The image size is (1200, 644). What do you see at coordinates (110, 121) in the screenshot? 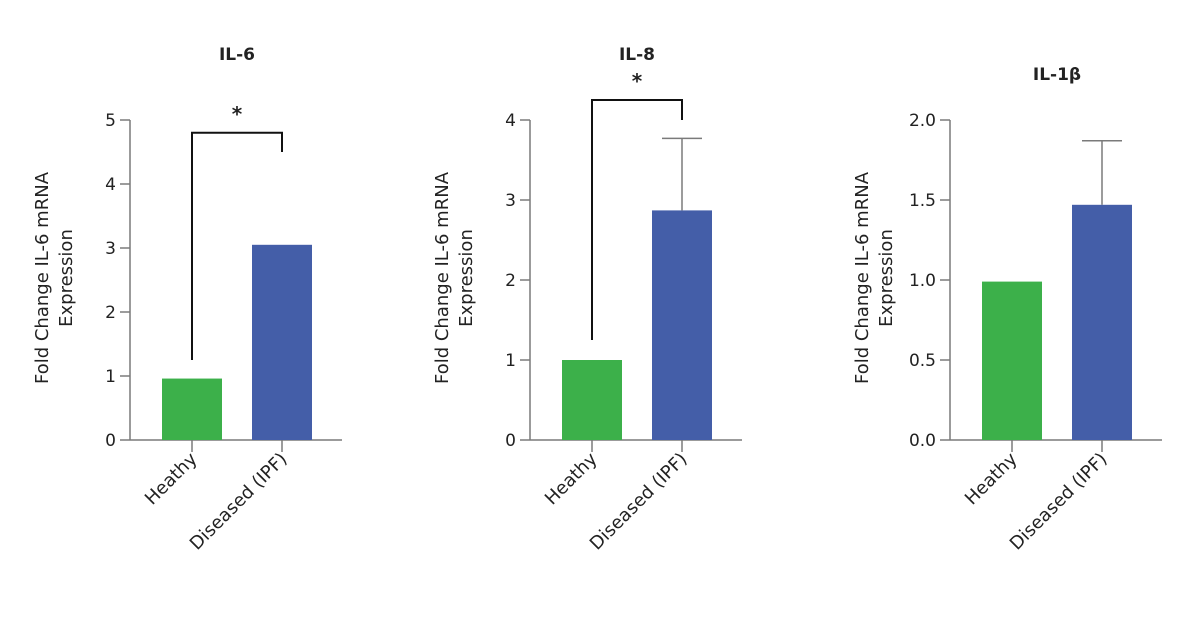
I see `y-tick-label: 5` at bounding box center [110, 121].